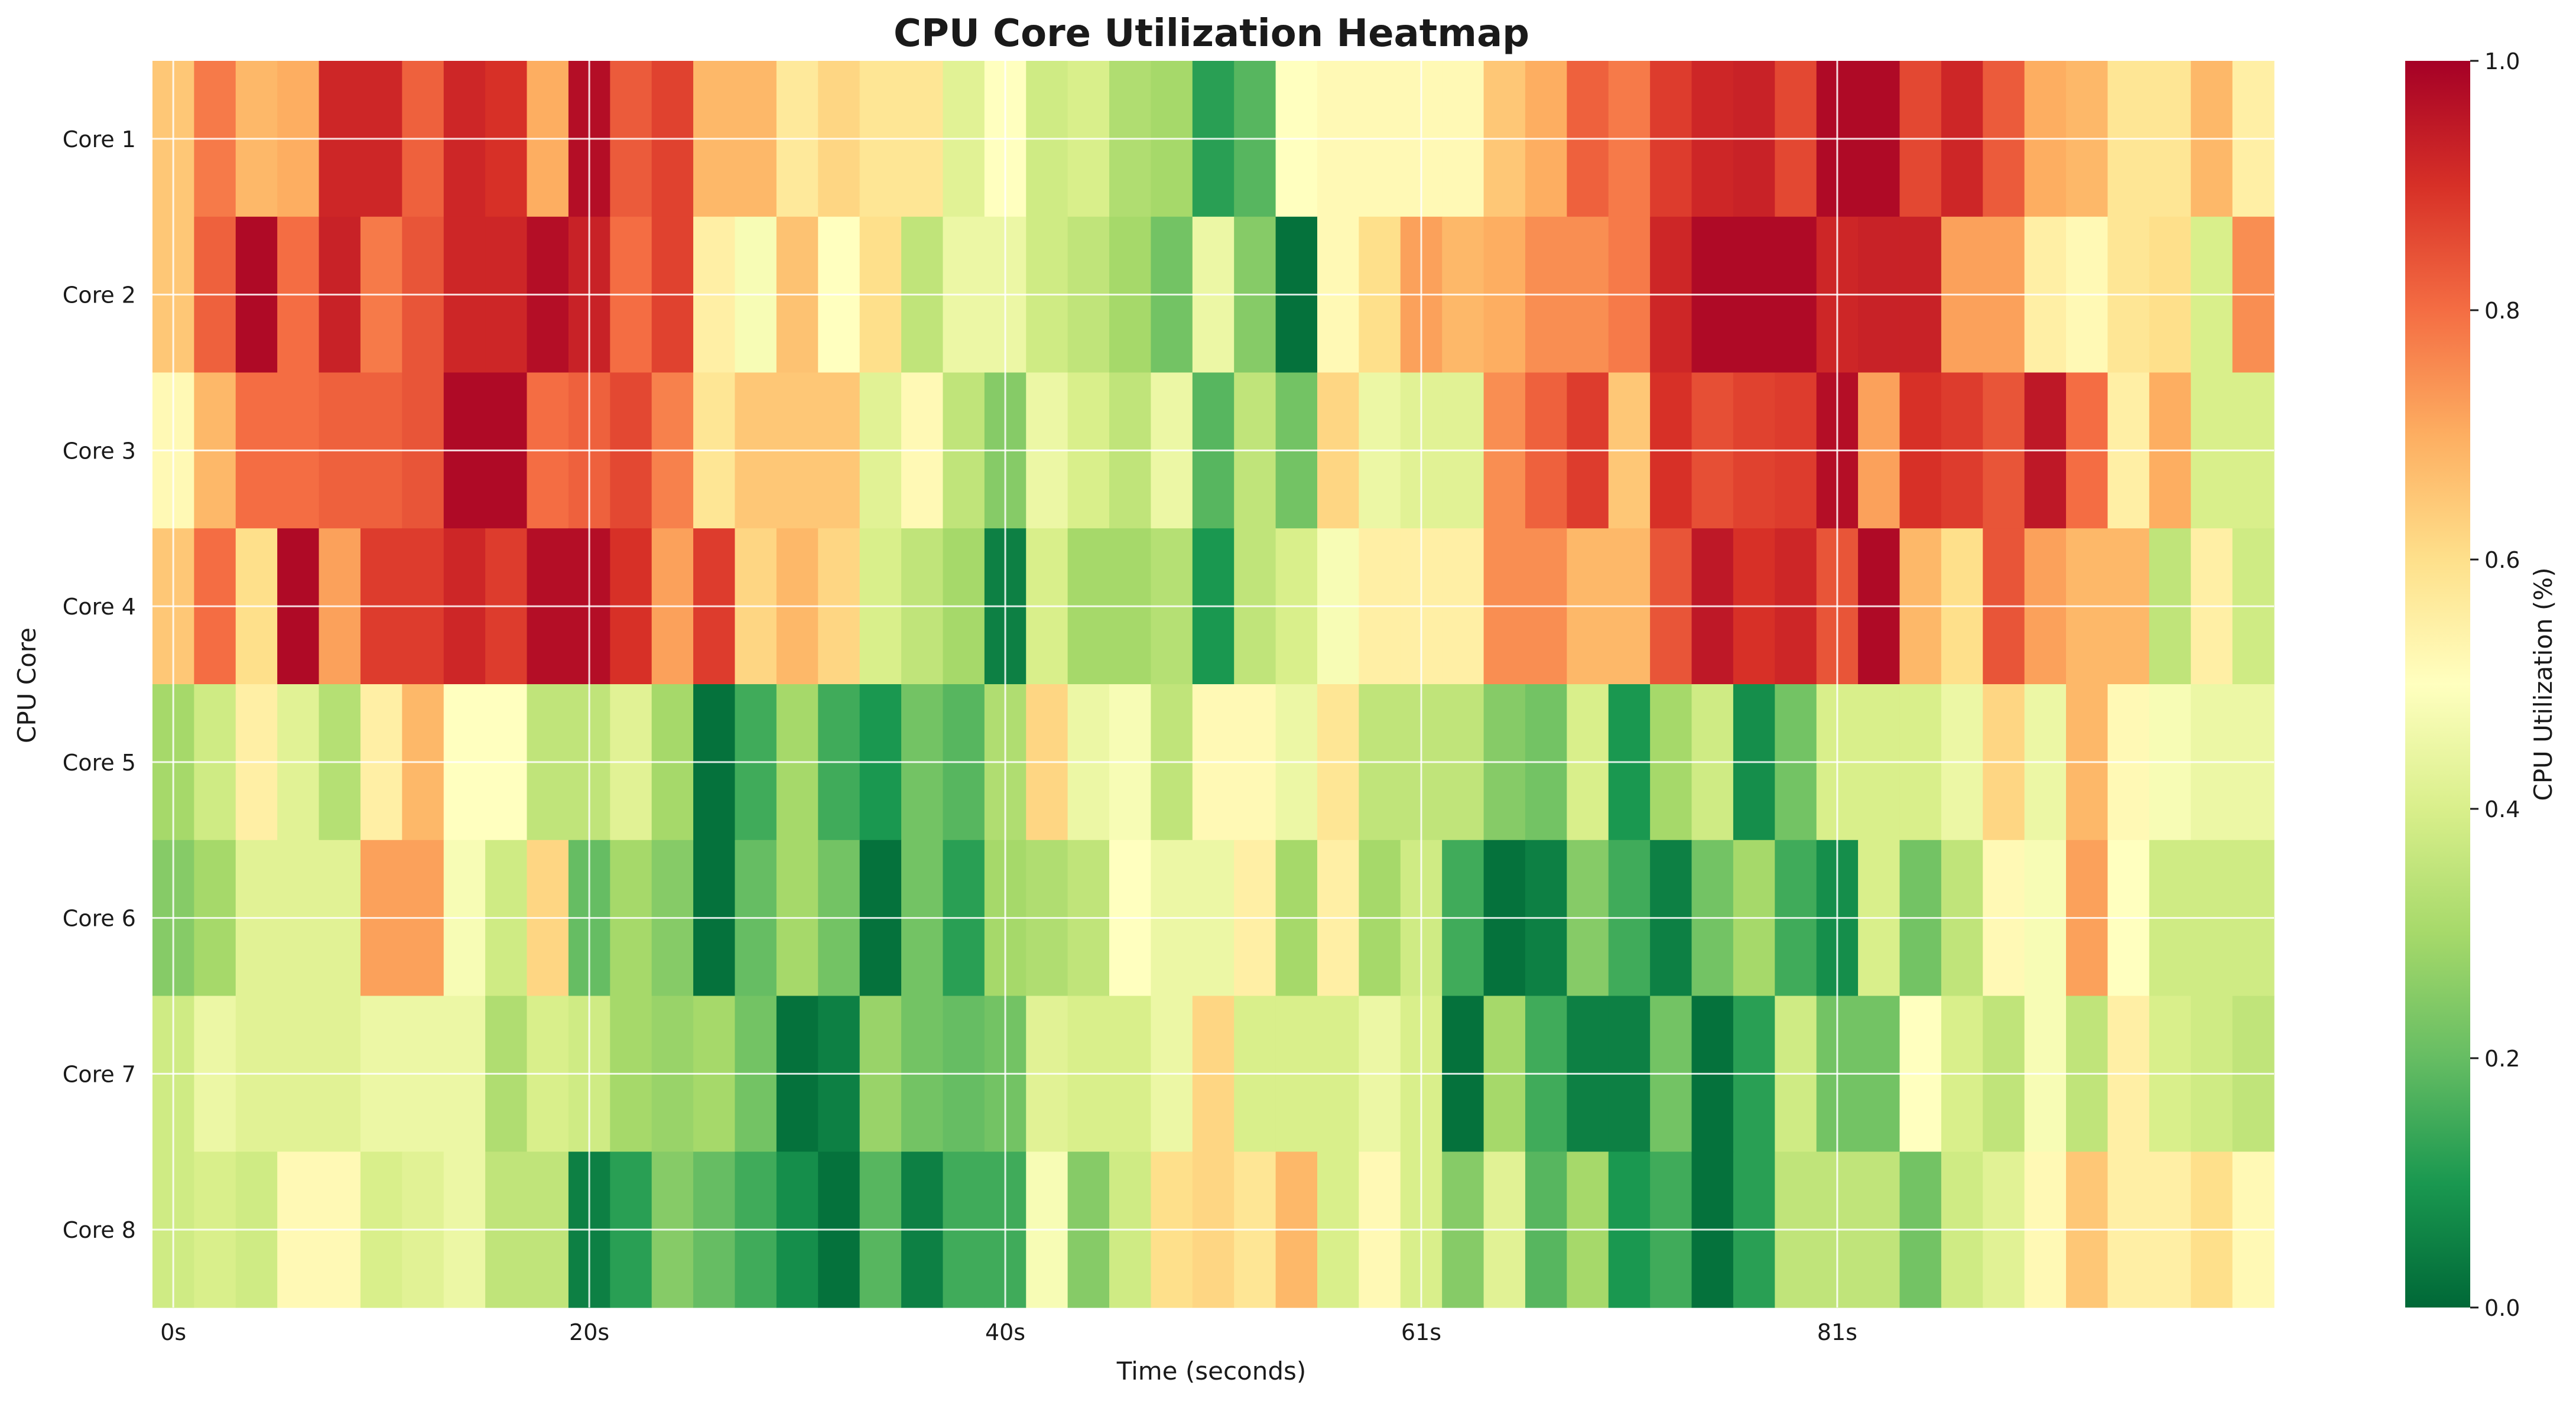  Describe the element at coordinates (99, 451) in the screenshot. I see `y-tick-label: Core 3` at that location.